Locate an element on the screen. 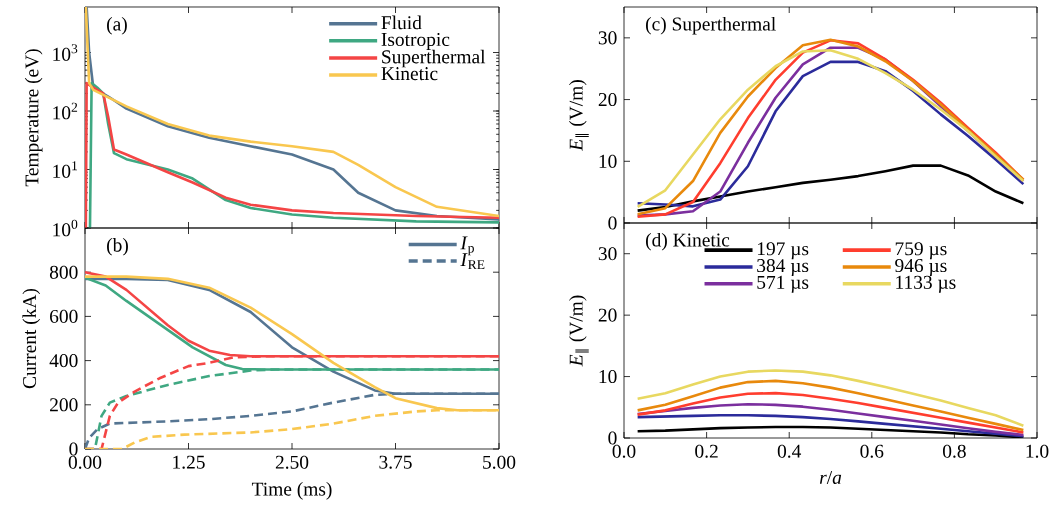 This screenshot has width=1057, height=513. y-tick-label: 10$^{2}$ is located at coordinates (65, 111).